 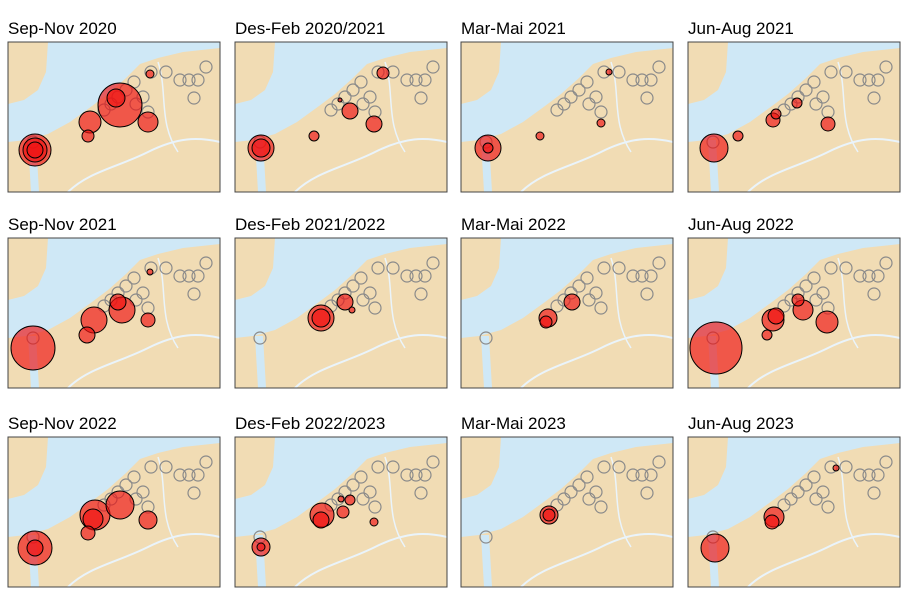 What do you see at coordinates (310, 423) in the screenshot?
I see `panel-title: Des-Feb 2022/2023` at bounding box center [310, 423].